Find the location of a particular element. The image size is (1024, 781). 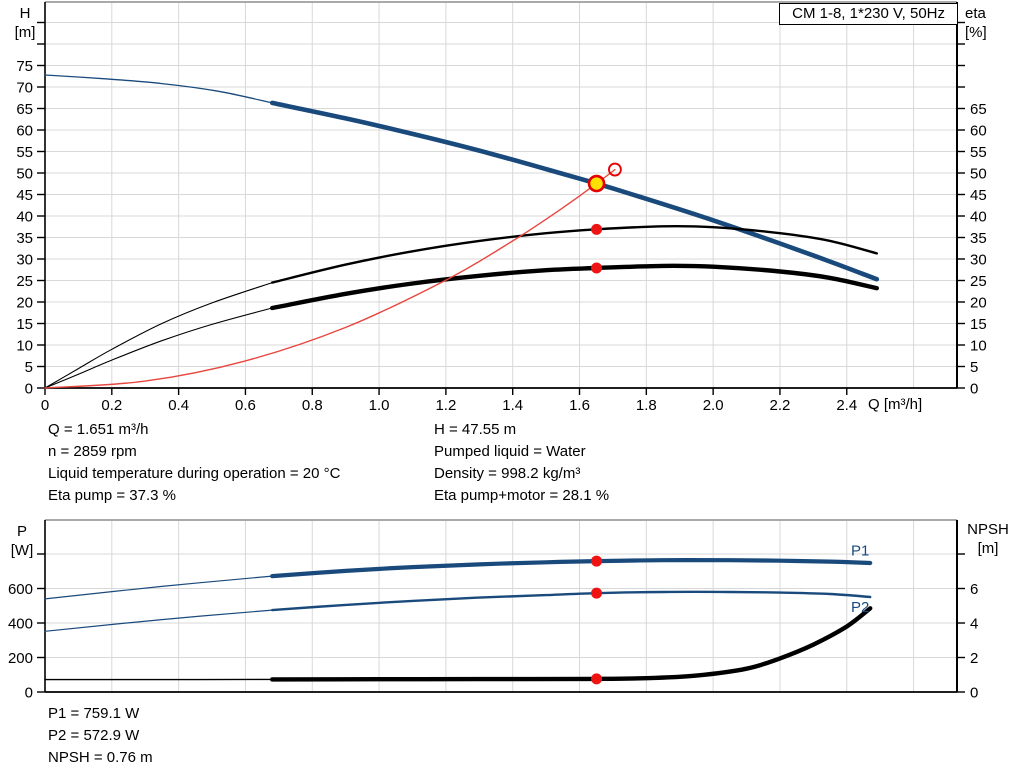

npsh-axis-name: NPSH is located at coordinates (988, 529).